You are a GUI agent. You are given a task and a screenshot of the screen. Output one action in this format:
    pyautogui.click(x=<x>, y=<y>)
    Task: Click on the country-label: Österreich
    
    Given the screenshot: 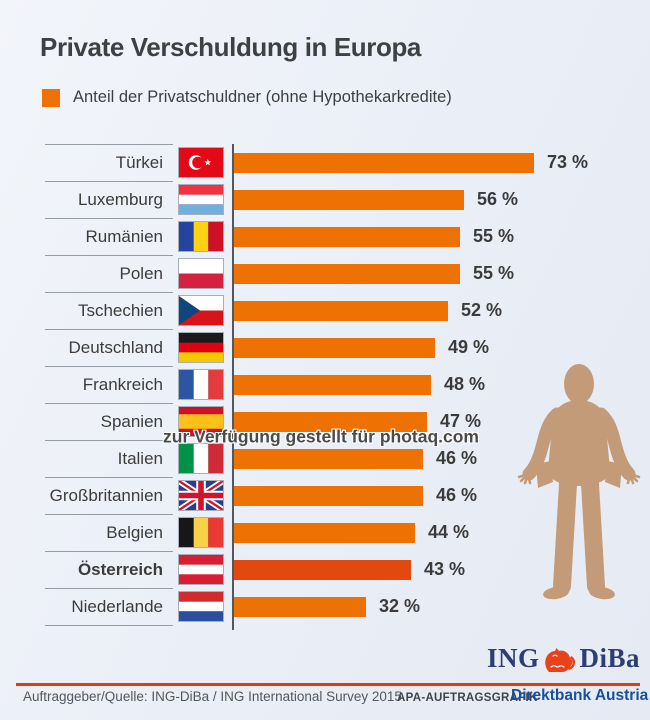 What is the action you would take?
    pyautogui.click(x=109, y=569)
    